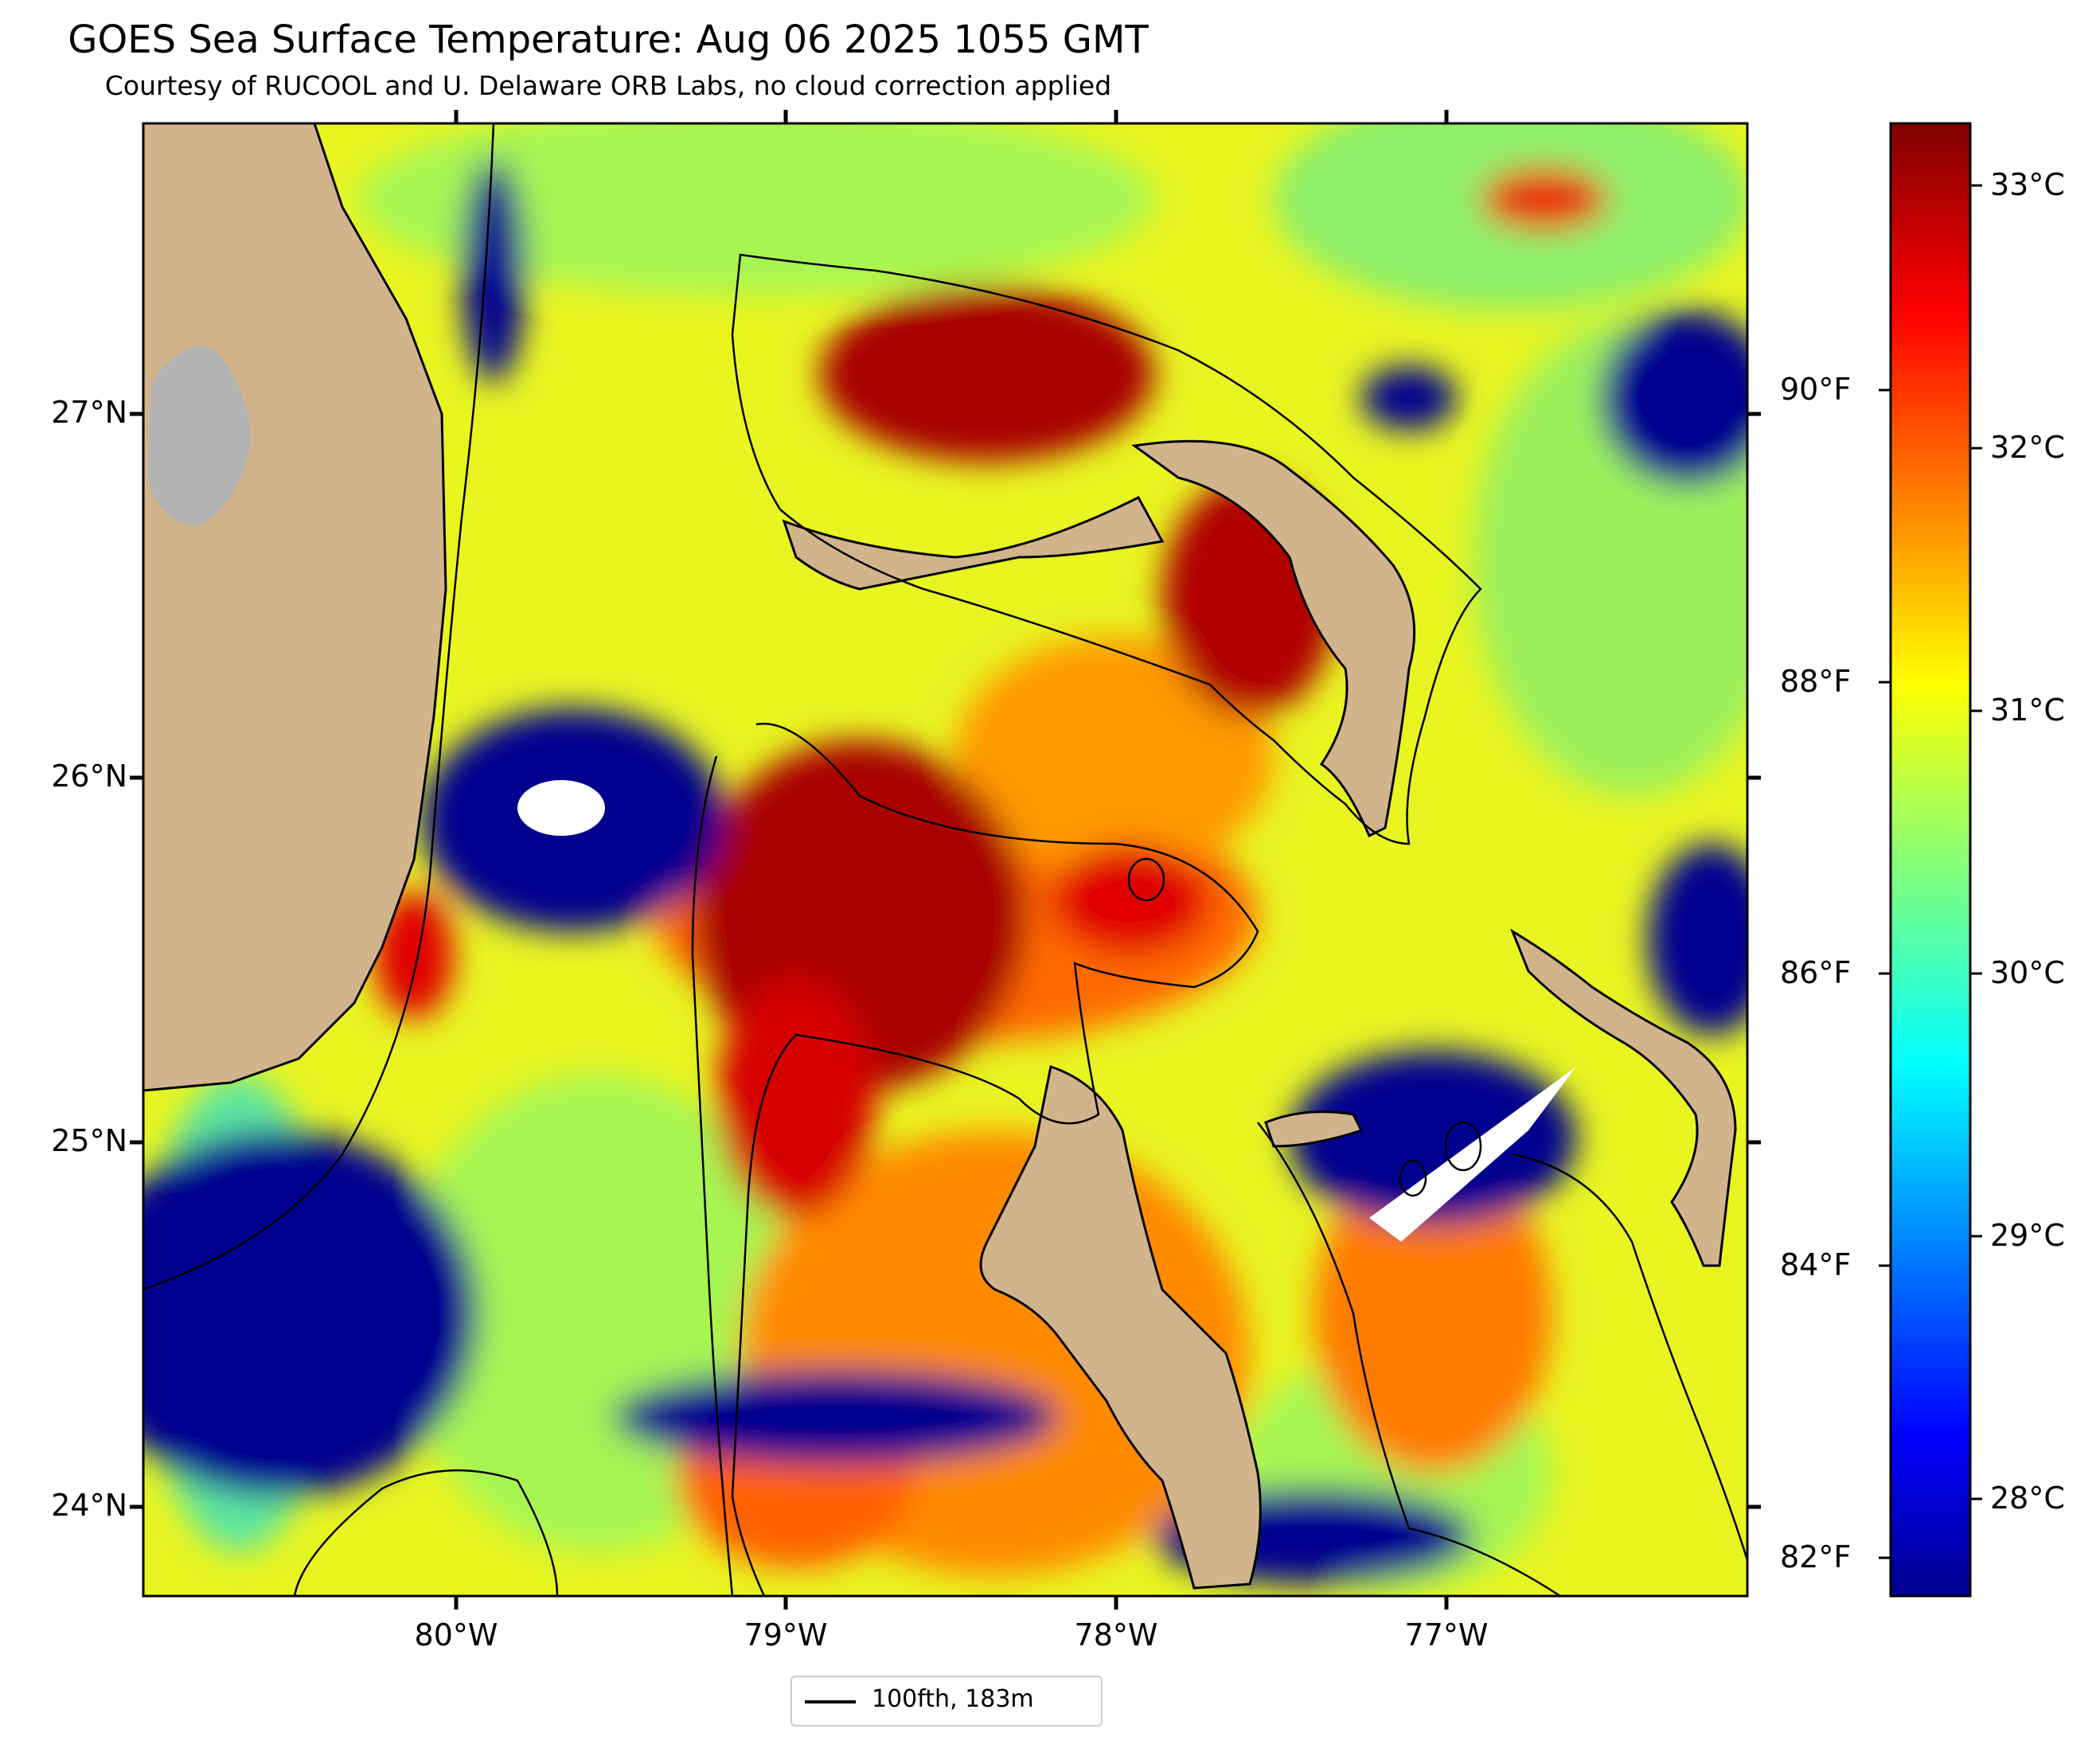  What do you see at coordinates (1816, 682) in the screenshot?
I see `colorbar-label-88f: 88°F` at bounding box center [1816, 682].